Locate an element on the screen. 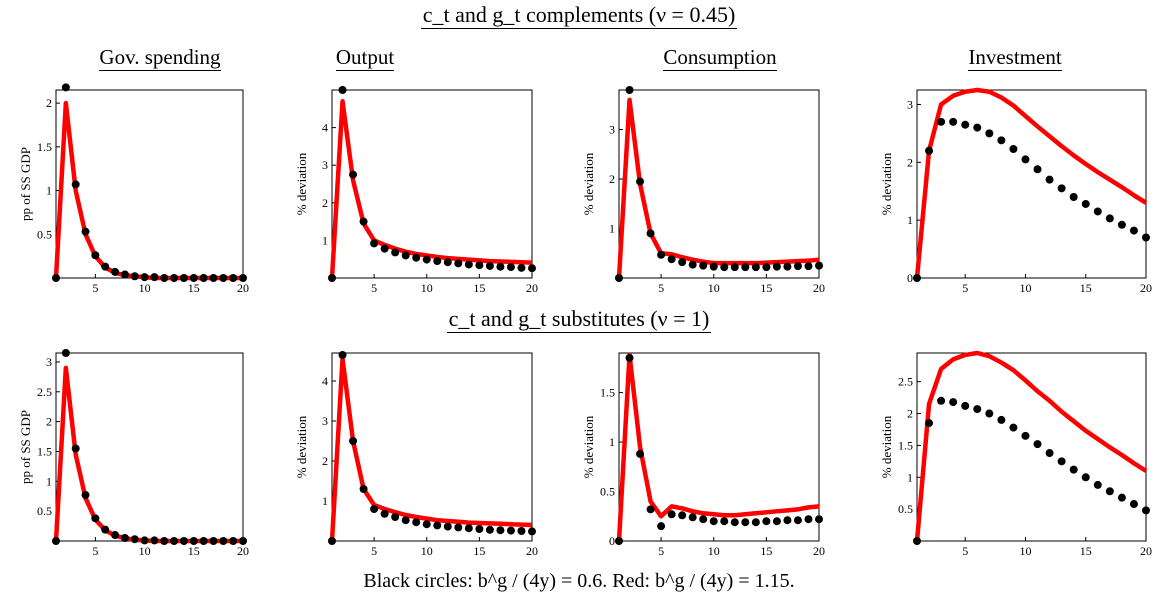 The width and height of the screenshot is (1158, 597). chart-substitutes-gov-spending: 0.5 1 1.5 2 2.5 3 5 10 15 20 pp of SS GDP is located at coordinates (133, 453).